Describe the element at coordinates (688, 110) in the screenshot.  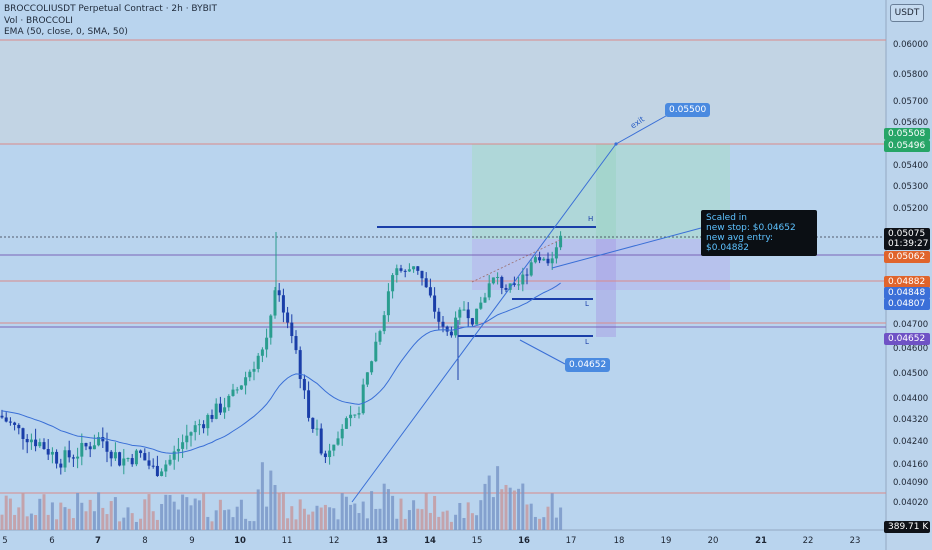
I see `exit-price-label: 0.05500` at that location.